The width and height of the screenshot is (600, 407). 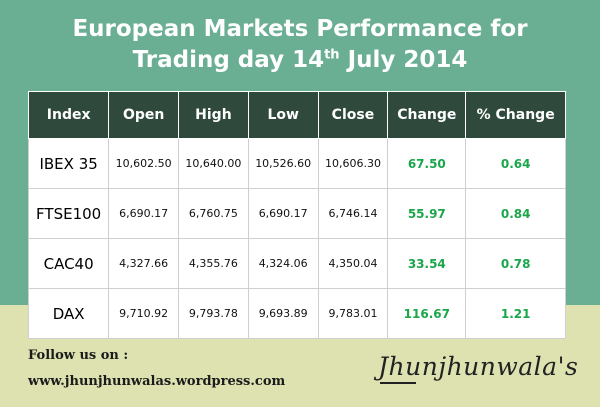 I want to click on cell-open: 4,327.66, so click(x=144, y=263).